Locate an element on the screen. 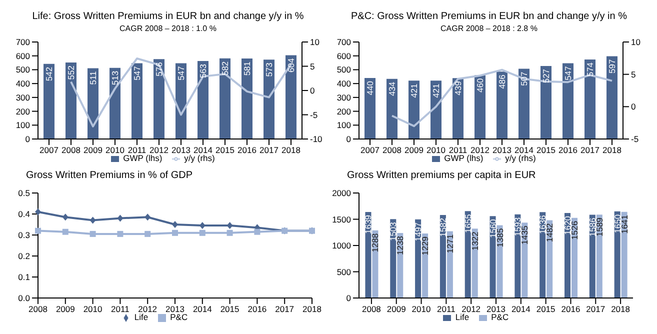 The image size is (657, 334). data-label: 1271 is located at coordinates (449, 244).